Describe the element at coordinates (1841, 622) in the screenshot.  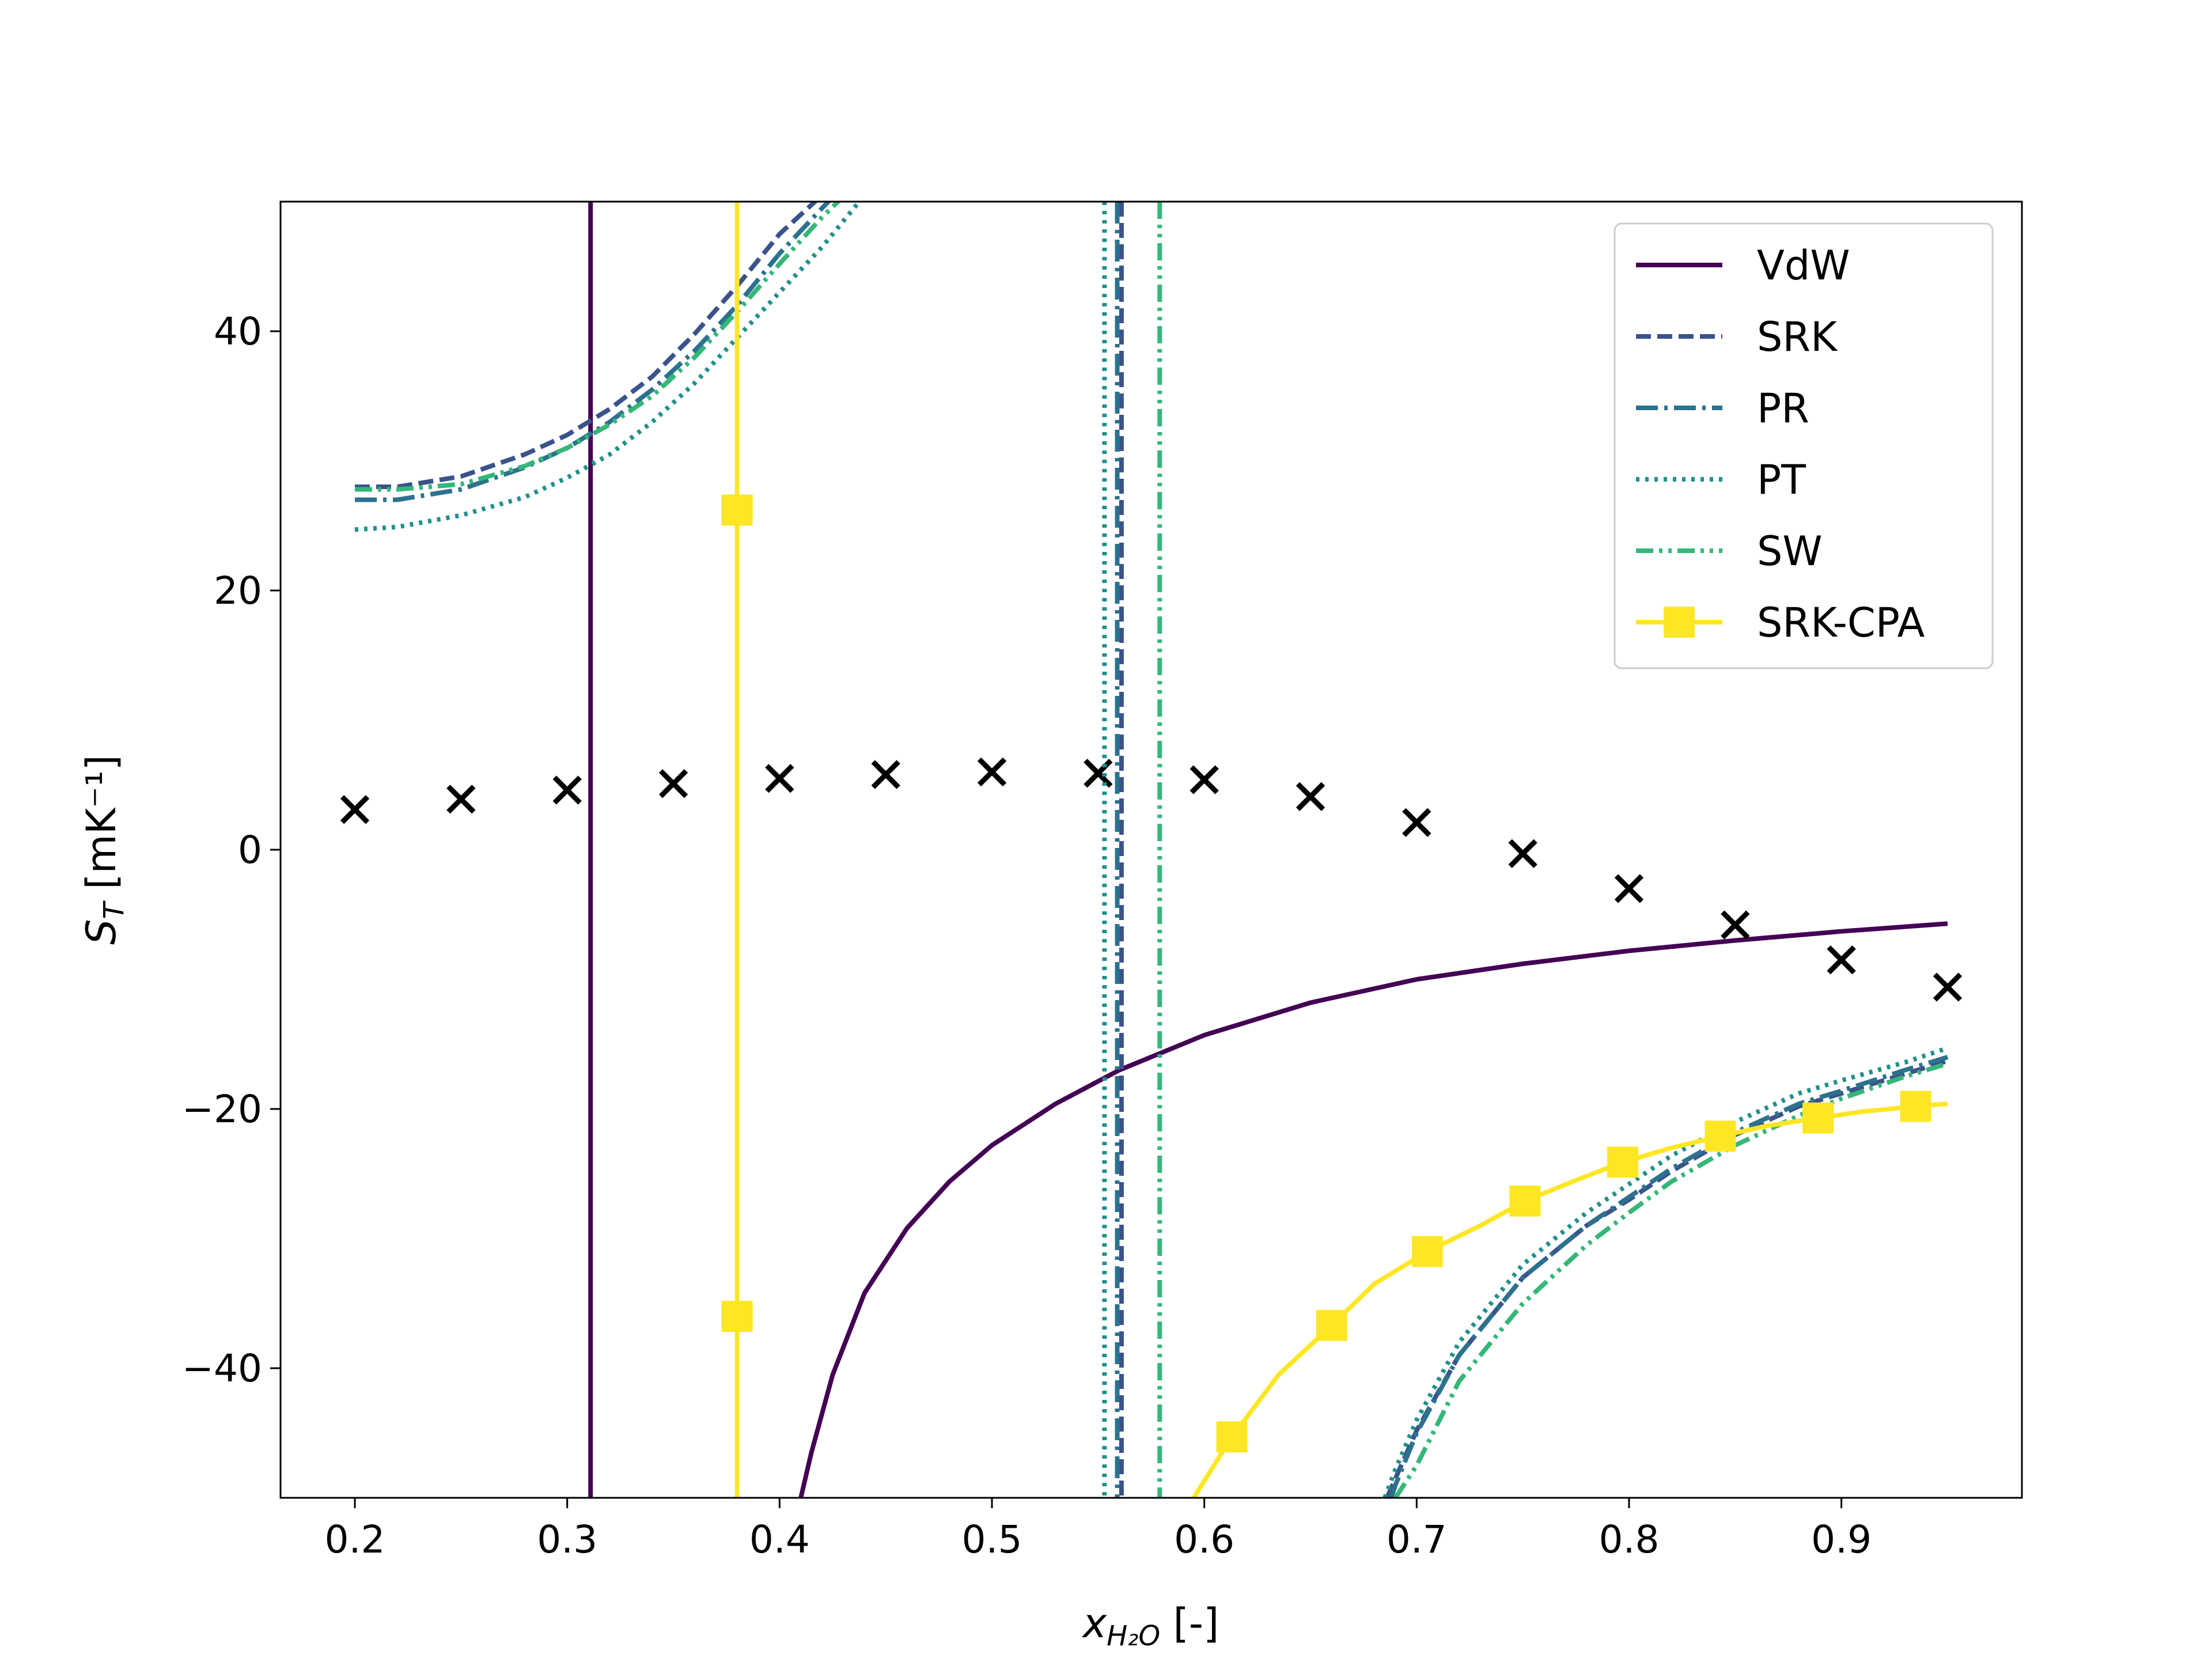
I see `legend-label-srk-cpa: SRK-CPA` at that location.